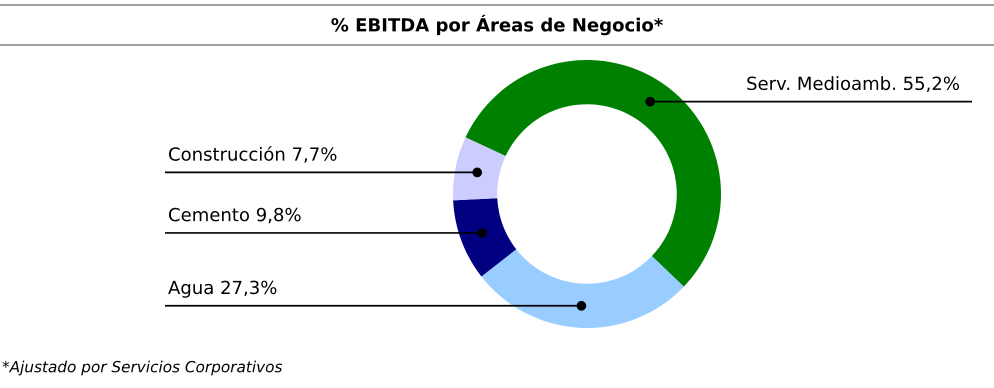  I want to click on slice-label: Construcción 7,7%, so click(252, 154).